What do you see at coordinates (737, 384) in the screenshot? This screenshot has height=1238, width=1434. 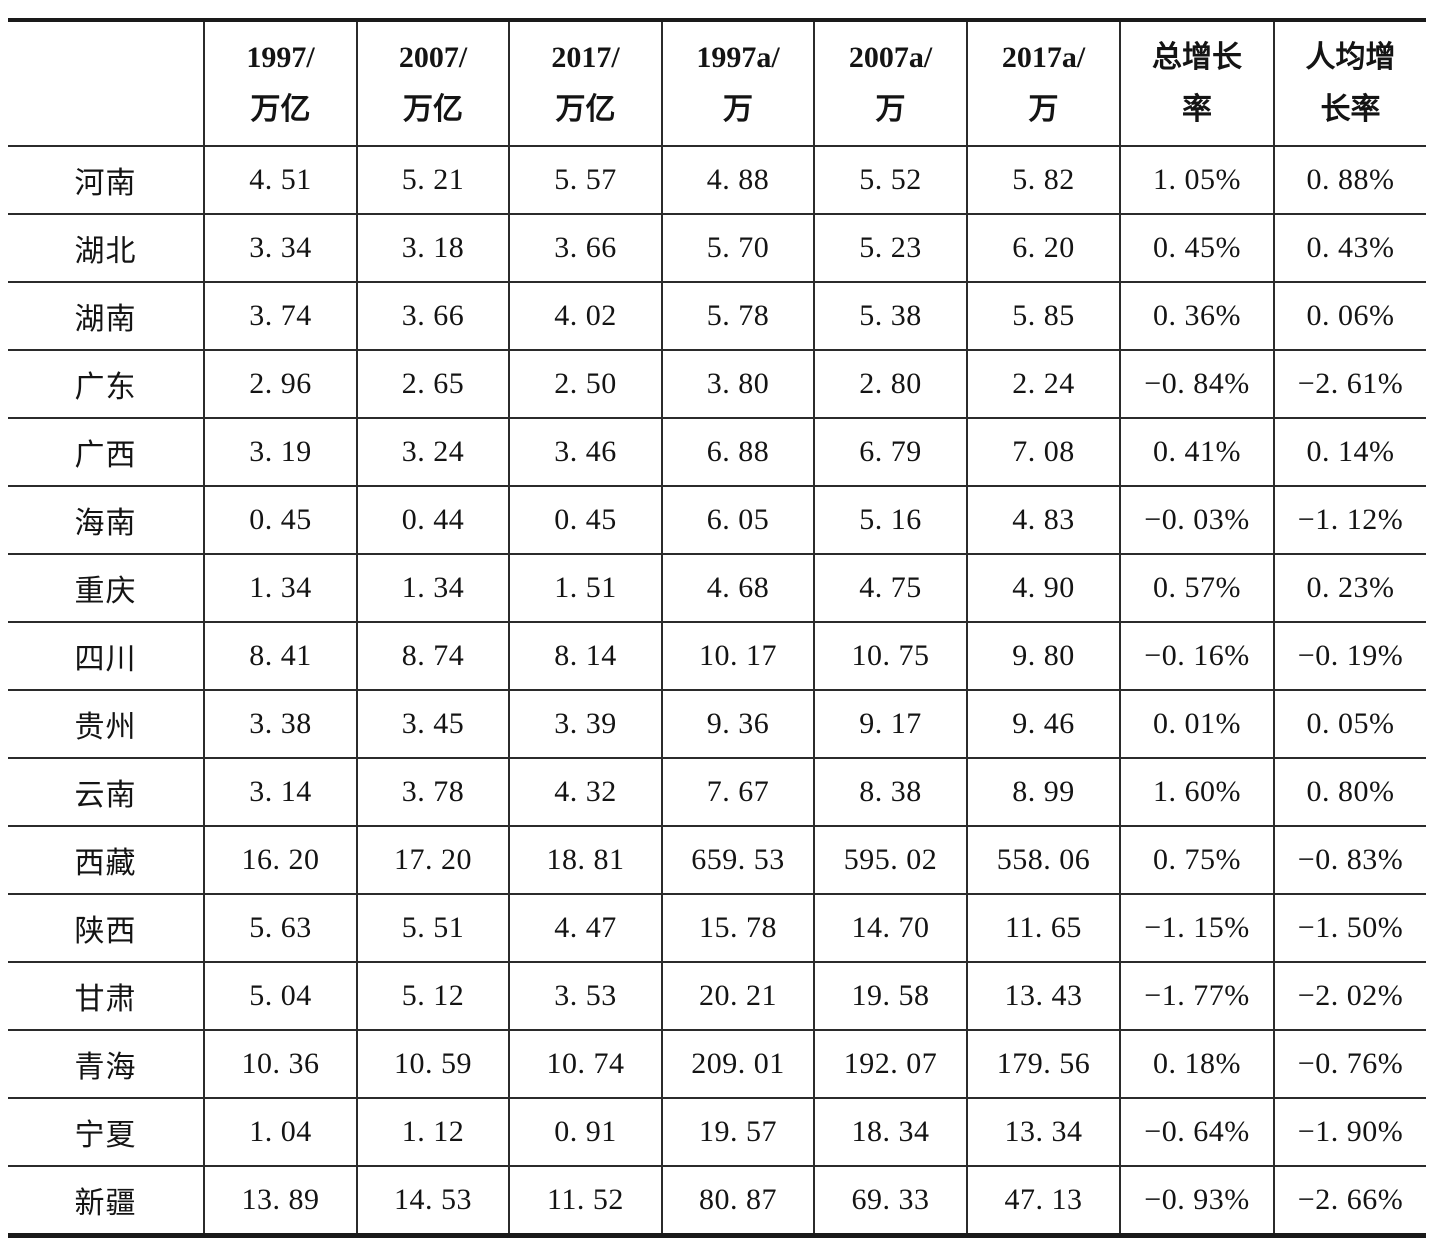 I see `value-cell-1997a: 3. 80` at bounding box center [737, 384].